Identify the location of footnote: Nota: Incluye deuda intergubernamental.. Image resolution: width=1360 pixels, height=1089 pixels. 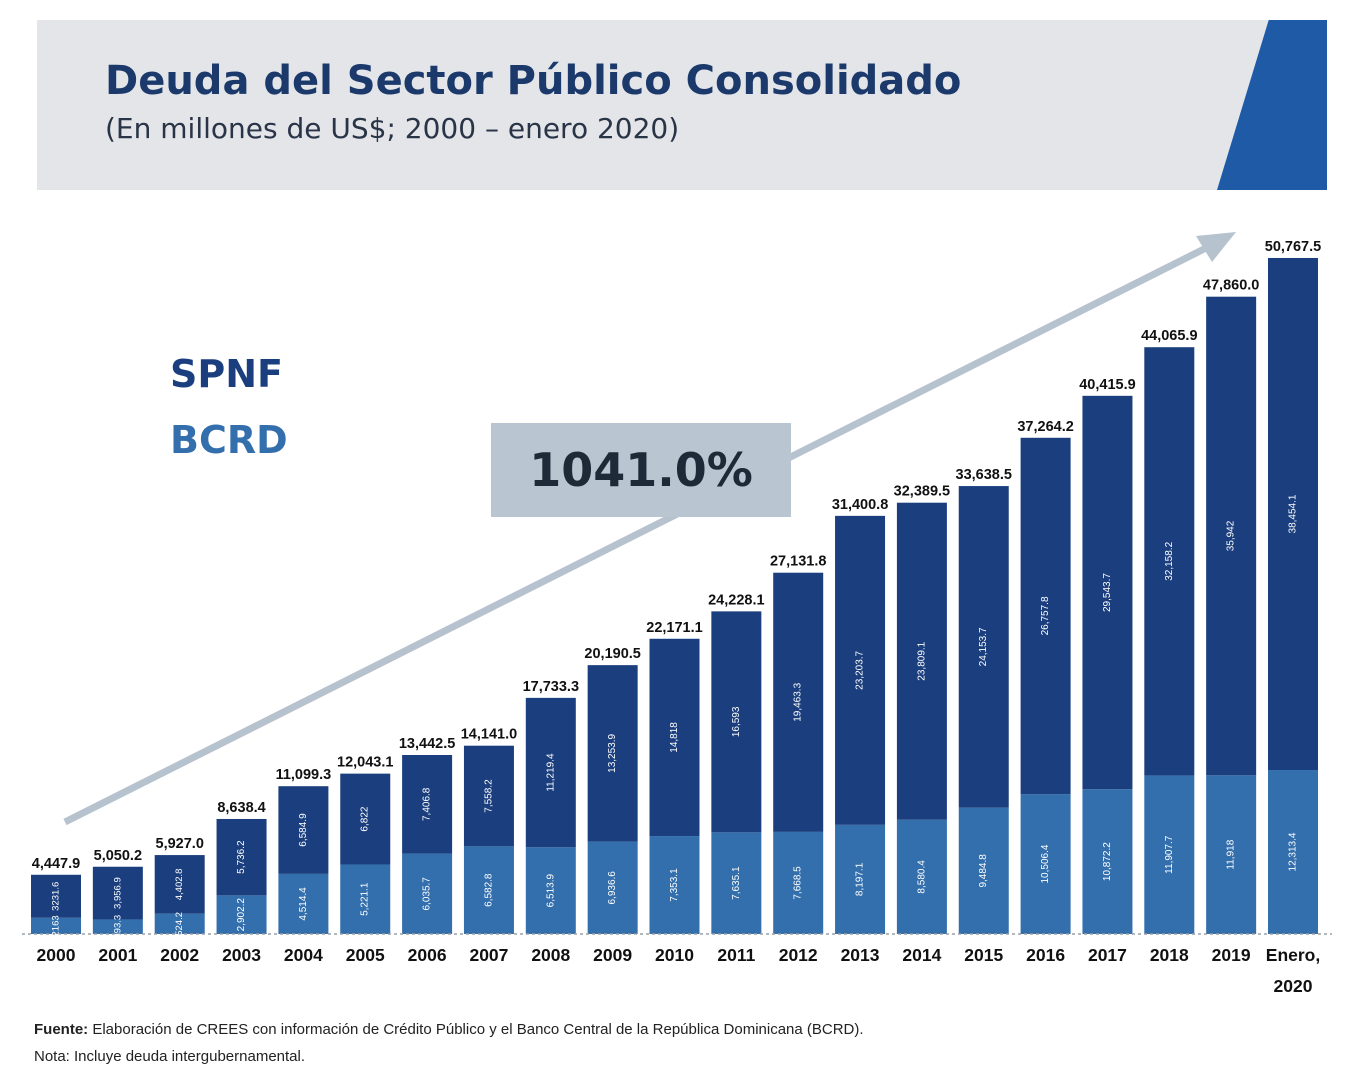
(170, 1056).